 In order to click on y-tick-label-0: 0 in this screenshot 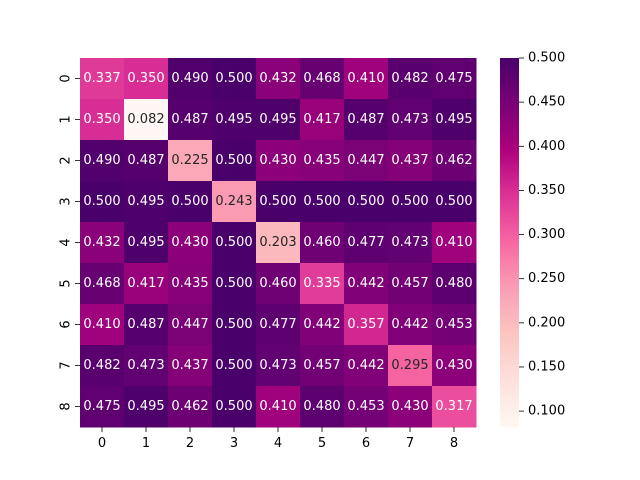, I will do `click(66, 78)`.